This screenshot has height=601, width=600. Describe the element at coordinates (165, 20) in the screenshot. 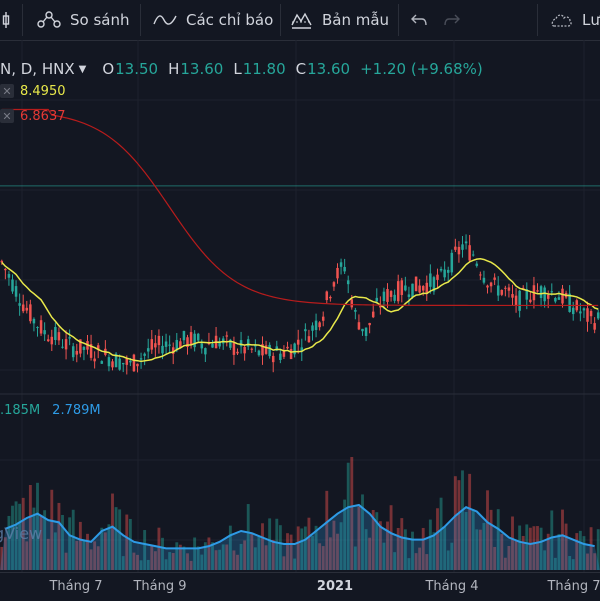

I see `indicators-icon` at that location.